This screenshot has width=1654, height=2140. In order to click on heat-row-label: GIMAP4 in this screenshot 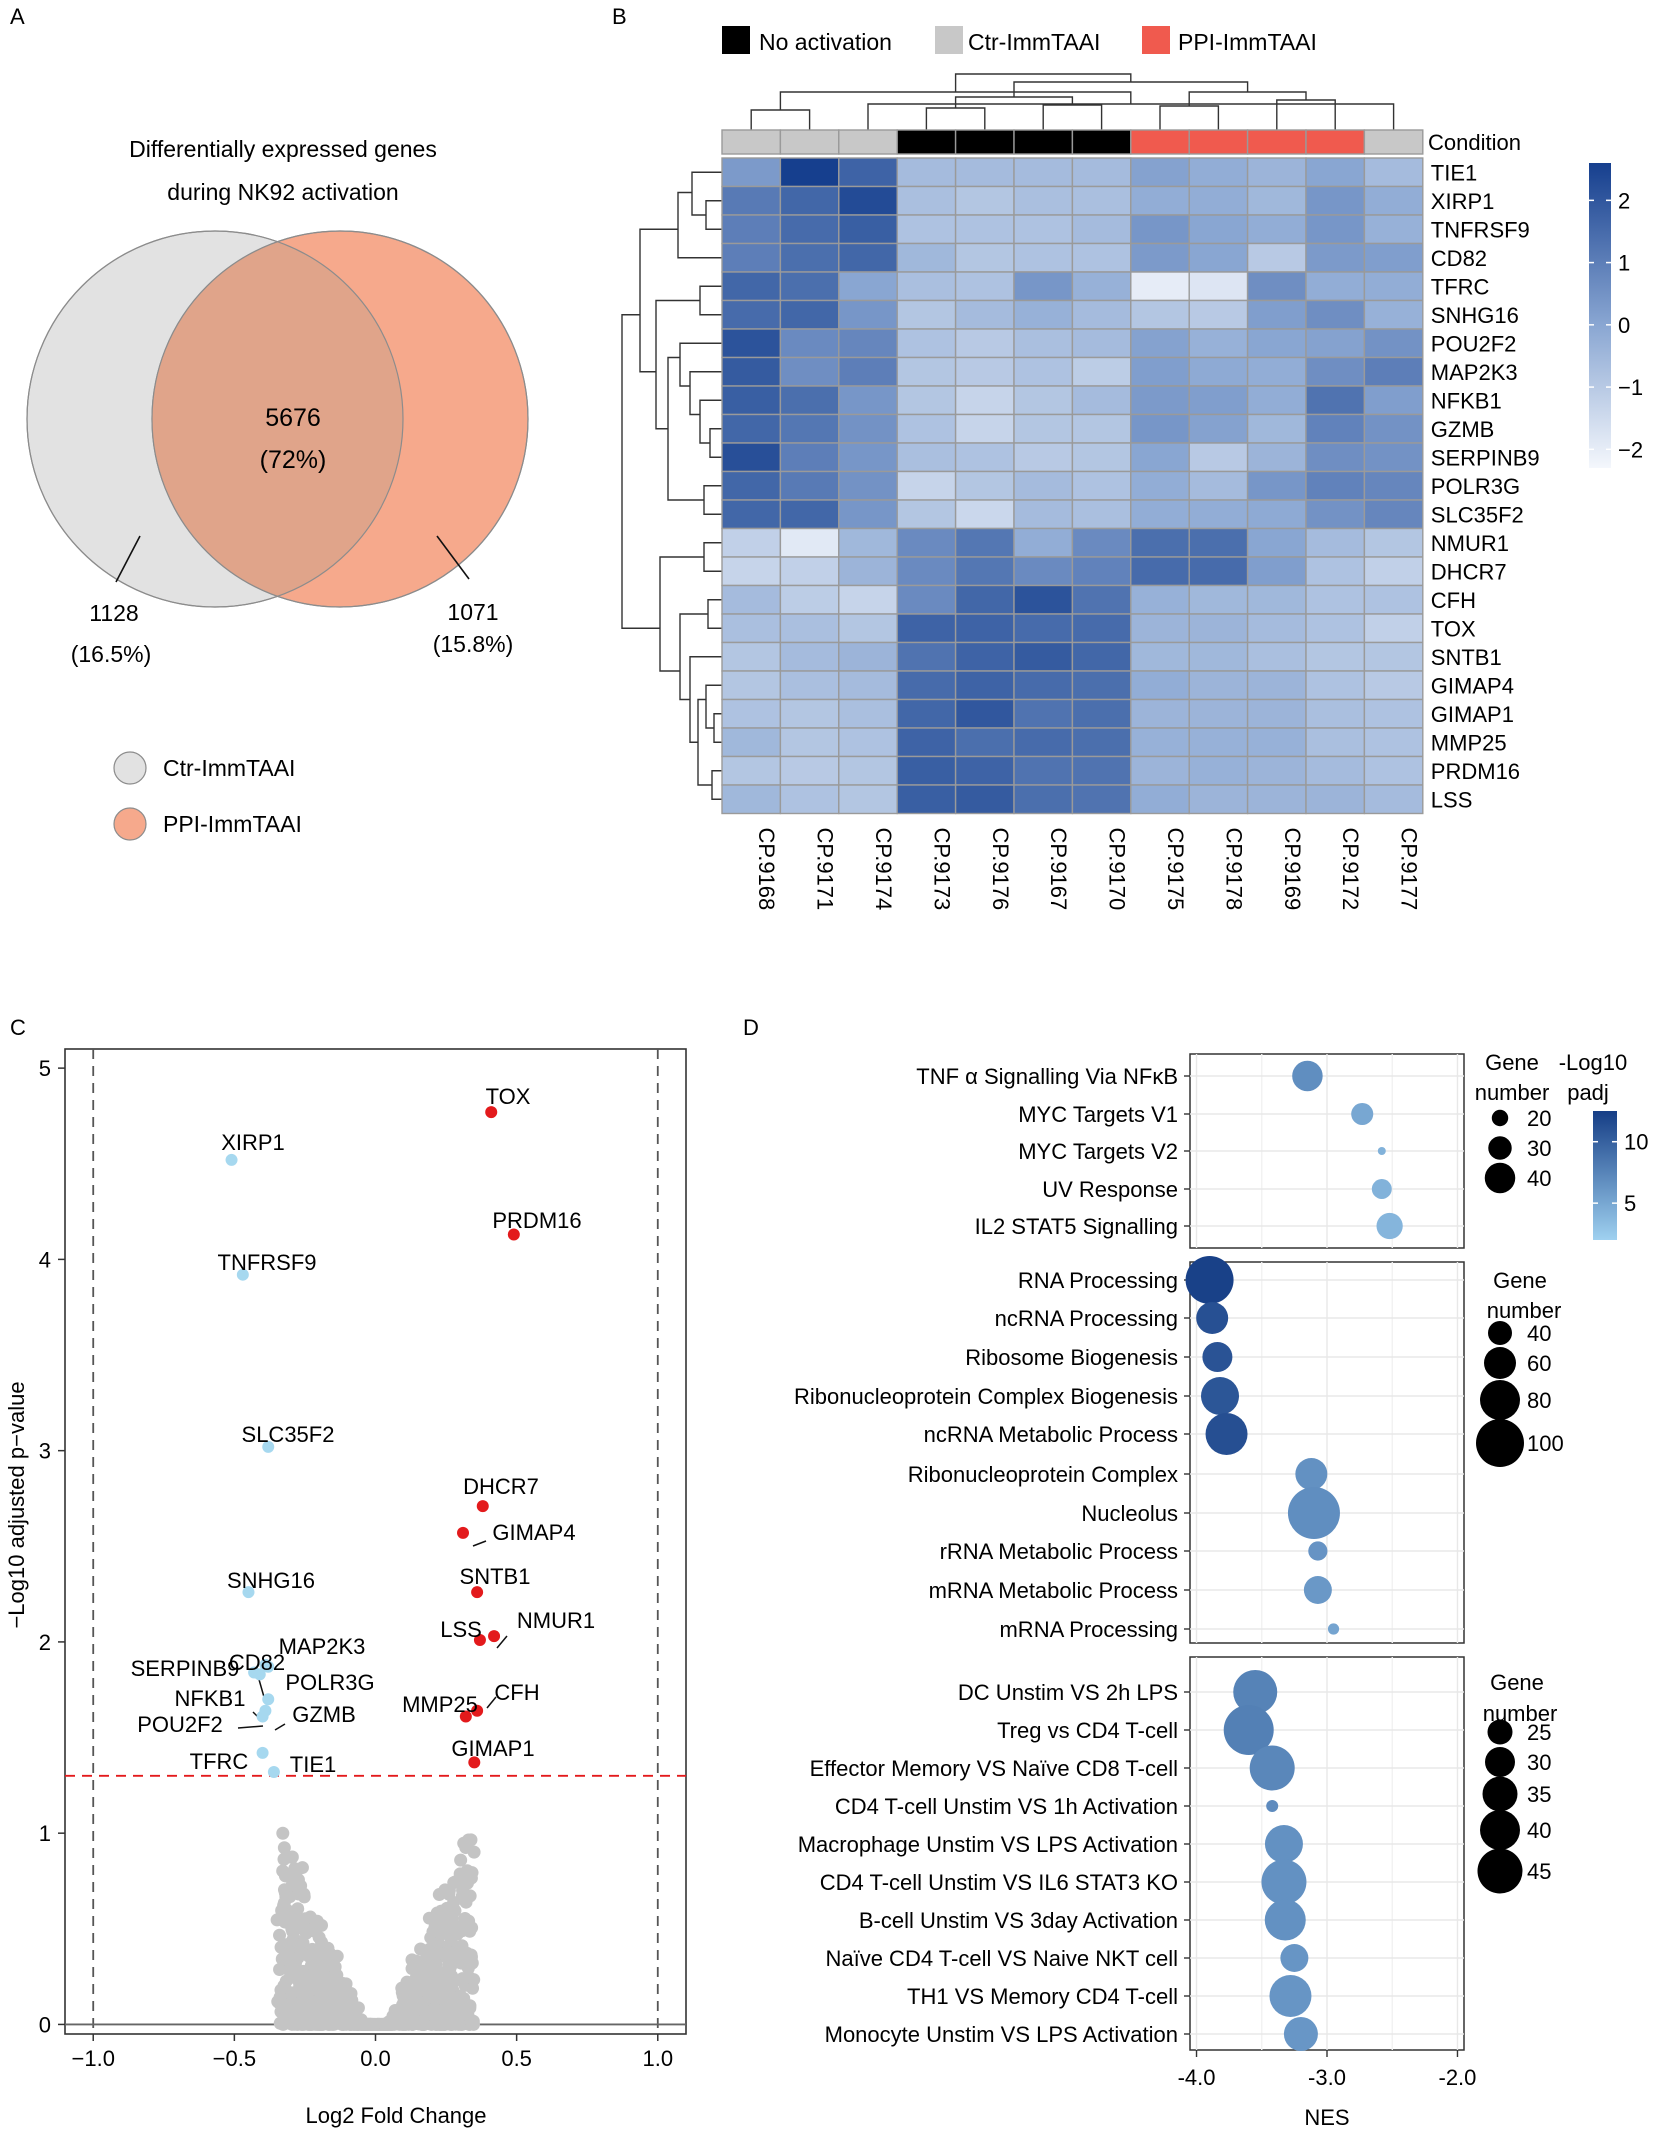, I will do `click(1472, 685)`.